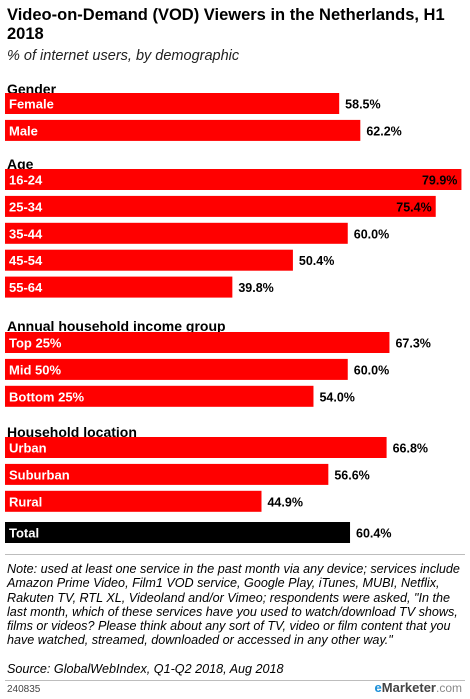 Image resolution: width=470 pixels, height=699 pixels. What do you see at coordinates (28, 448) in the screenshot?
I see `group-4-item-1-label: Urban` at bounding box center [28, 448].